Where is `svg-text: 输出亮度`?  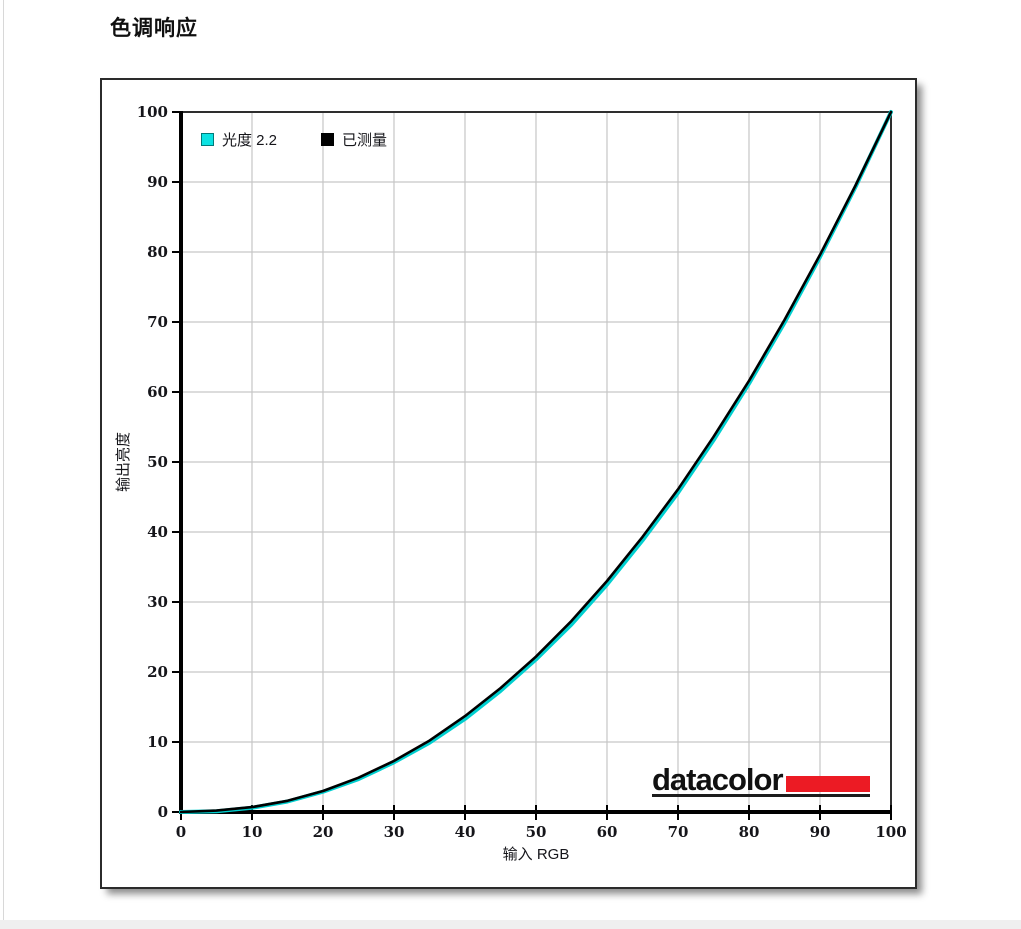 svg-text: 输出亮度 is located at coordinates (123, 462).